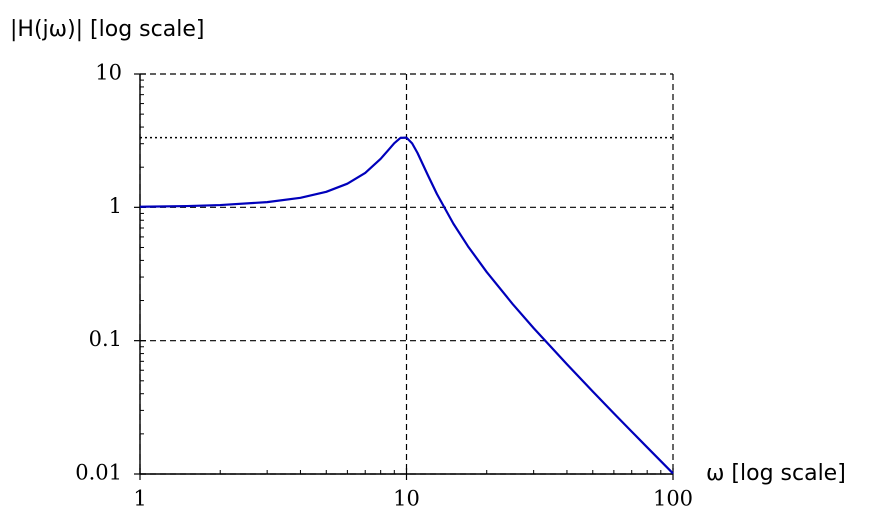 This screenshot has height=518, width=893. Describe the element at coordinates (139, 499) in the screenshot. I see `x-tick-label: 1` at that location.